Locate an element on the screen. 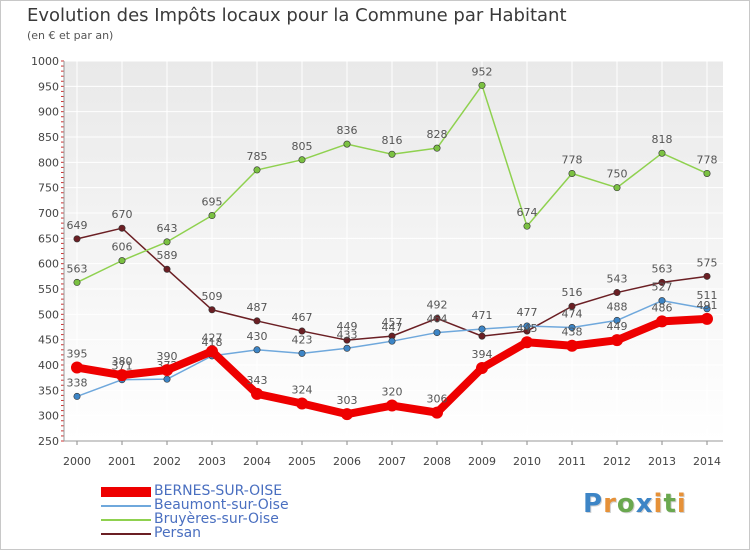 Image resolution: width=750 pixels, height=550 pixels. y-tick-label: 700 is located at coordinates (48, 213).